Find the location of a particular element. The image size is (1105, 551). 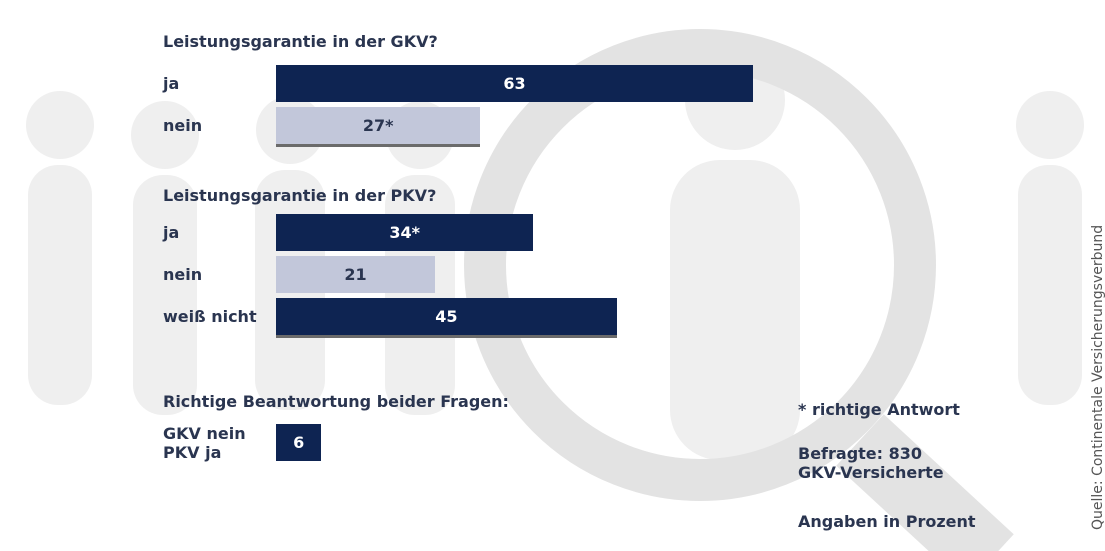

value-label: 6 is located at coordinates (299, 442).